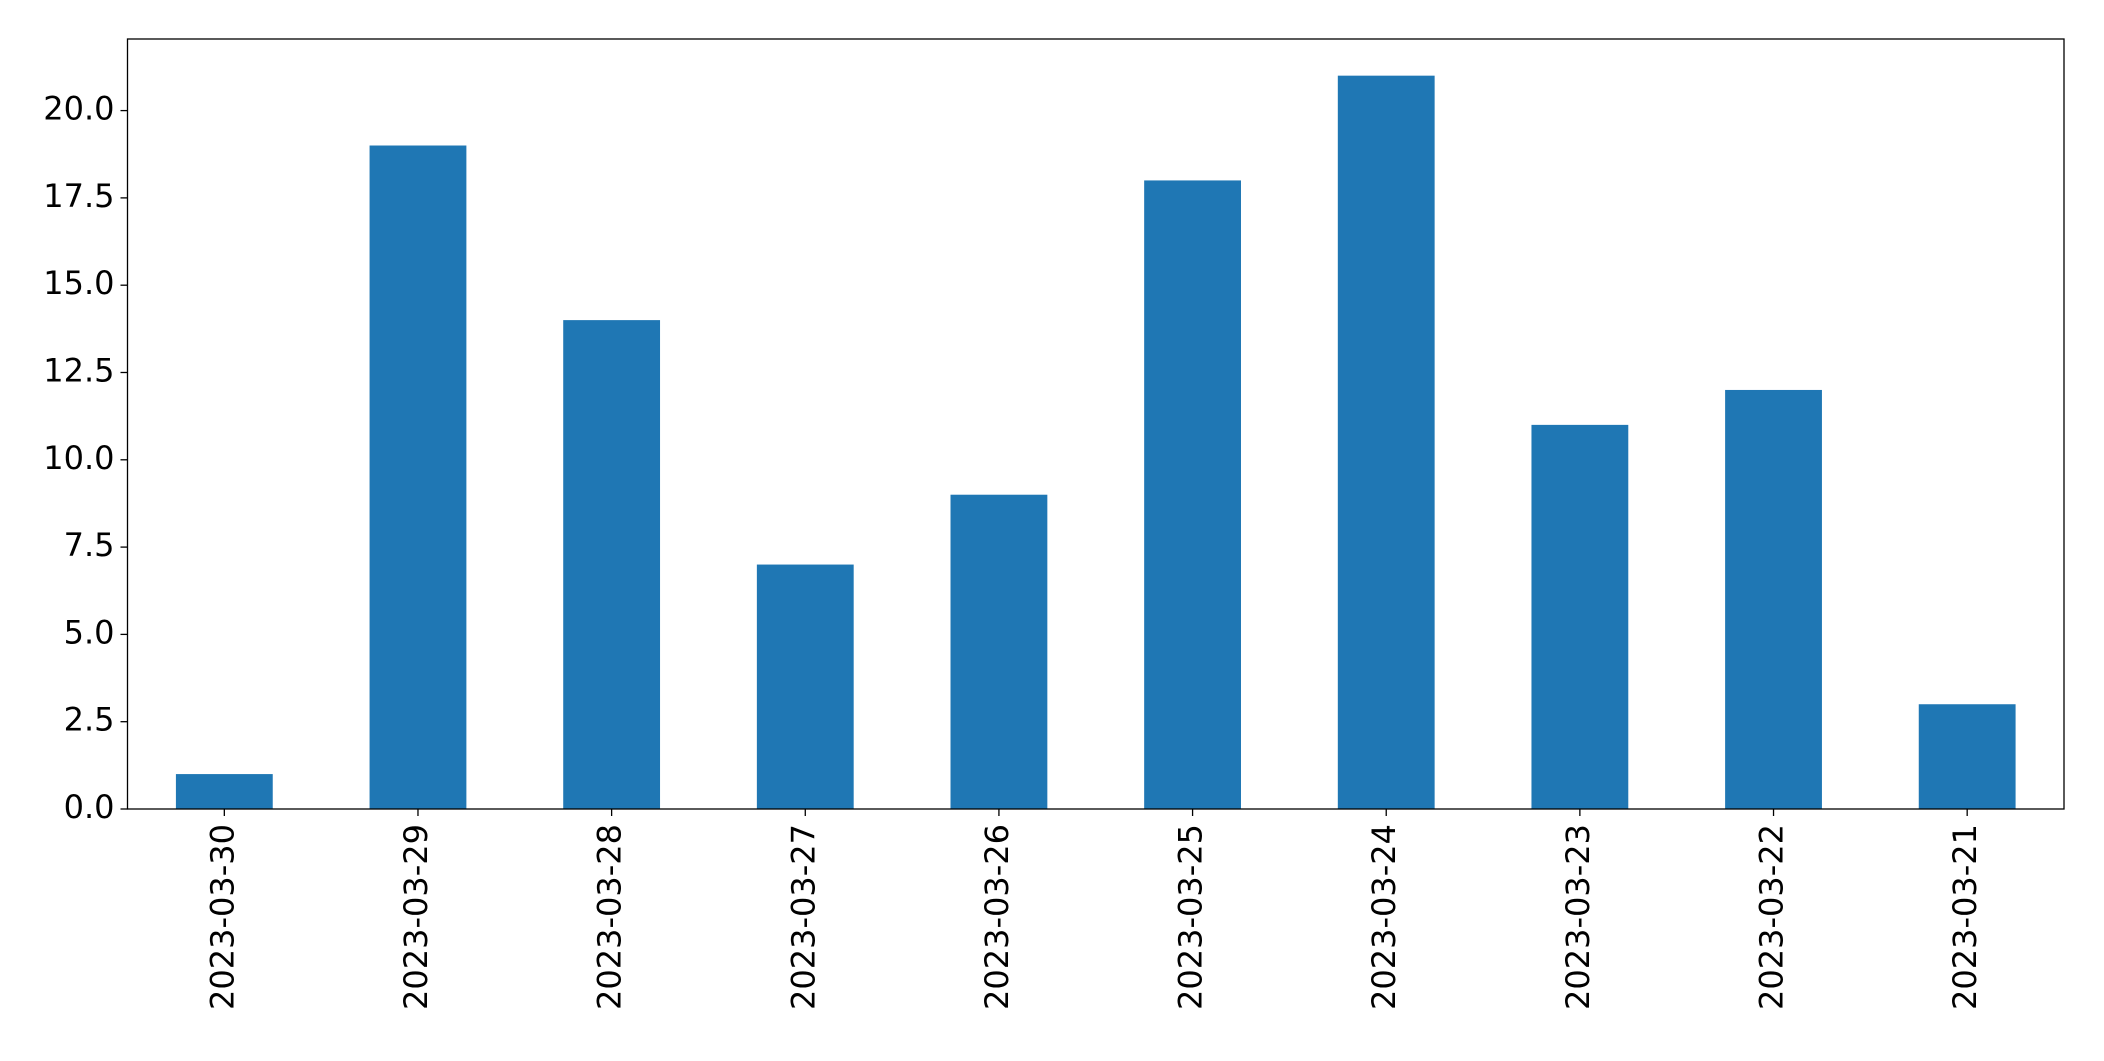  What do you see at coordinates (89, 720) in the screenshot?
I see `y-tick-label: 2.5` at bounding box center [89, 720].